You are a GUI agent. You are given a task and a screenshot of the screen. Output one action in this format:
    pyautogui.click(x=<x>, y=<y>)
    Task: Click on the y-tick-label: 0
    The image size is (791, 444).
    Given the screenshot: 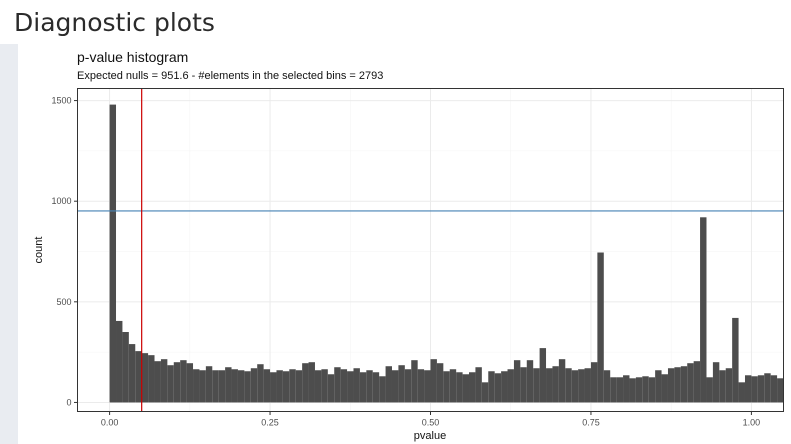 What is the action you would take?
    pyautogui.click(x=68, y=402)
    